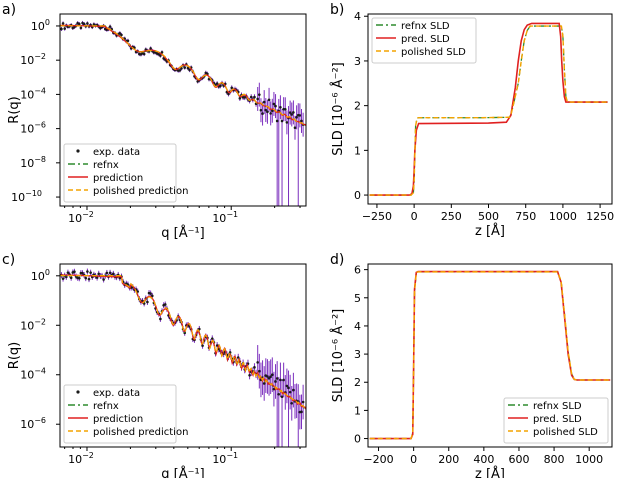  Describe the element at coordinates (183, 233) in the screenshot. I see `x-axis-label: q [Å⁻¹]` at that location.